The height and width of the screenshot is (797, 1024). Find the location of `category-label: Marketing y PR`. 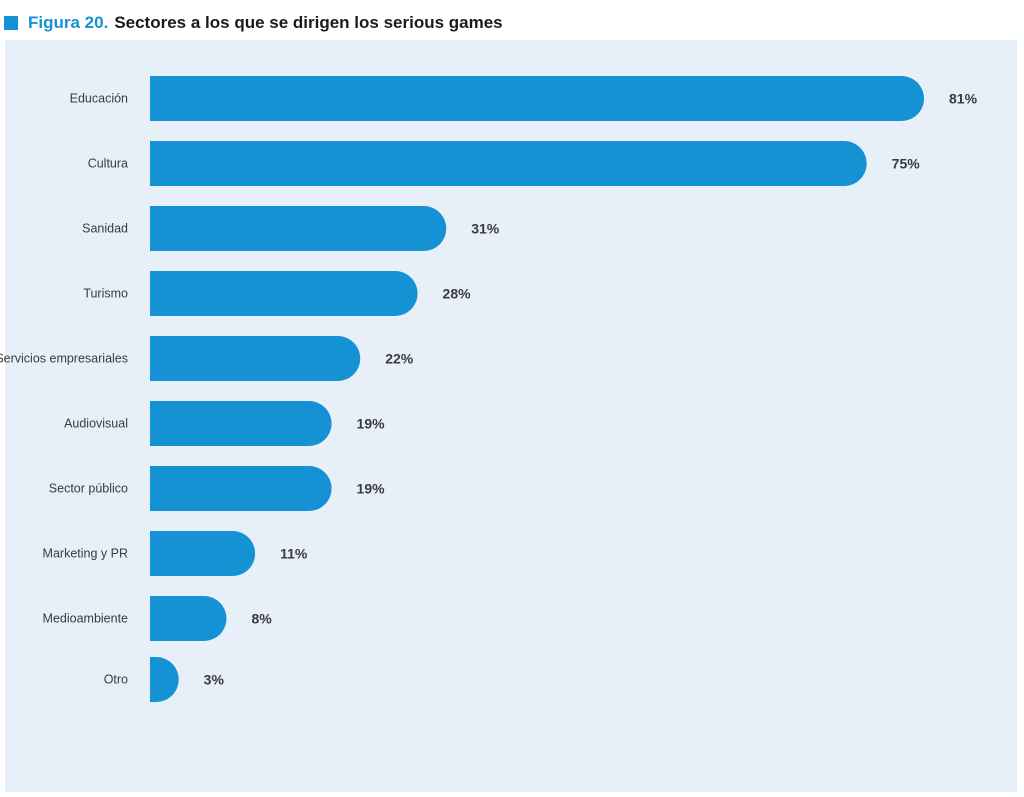

category-label: Marketing y PR is located at coordinates (85, 554).